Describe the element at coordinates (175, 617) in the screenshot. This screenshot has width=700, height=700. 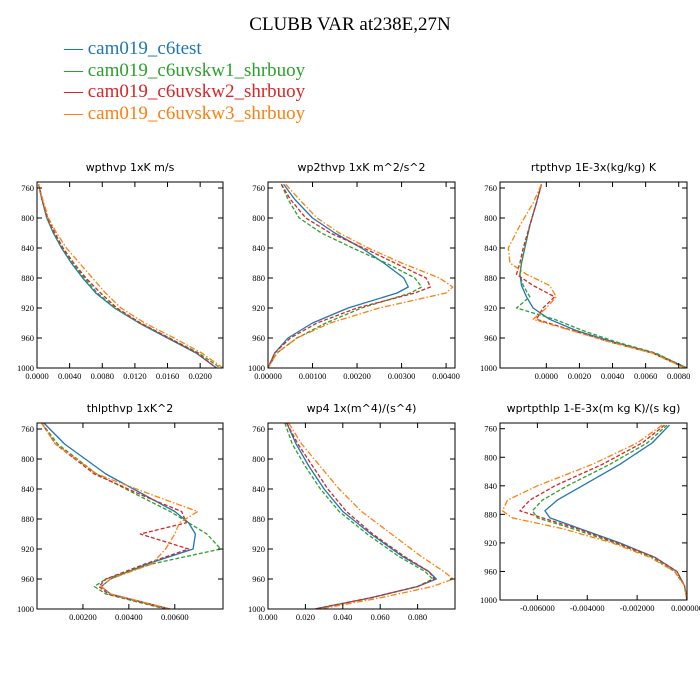
I see `x-tick-label: 0.00600` at that location.